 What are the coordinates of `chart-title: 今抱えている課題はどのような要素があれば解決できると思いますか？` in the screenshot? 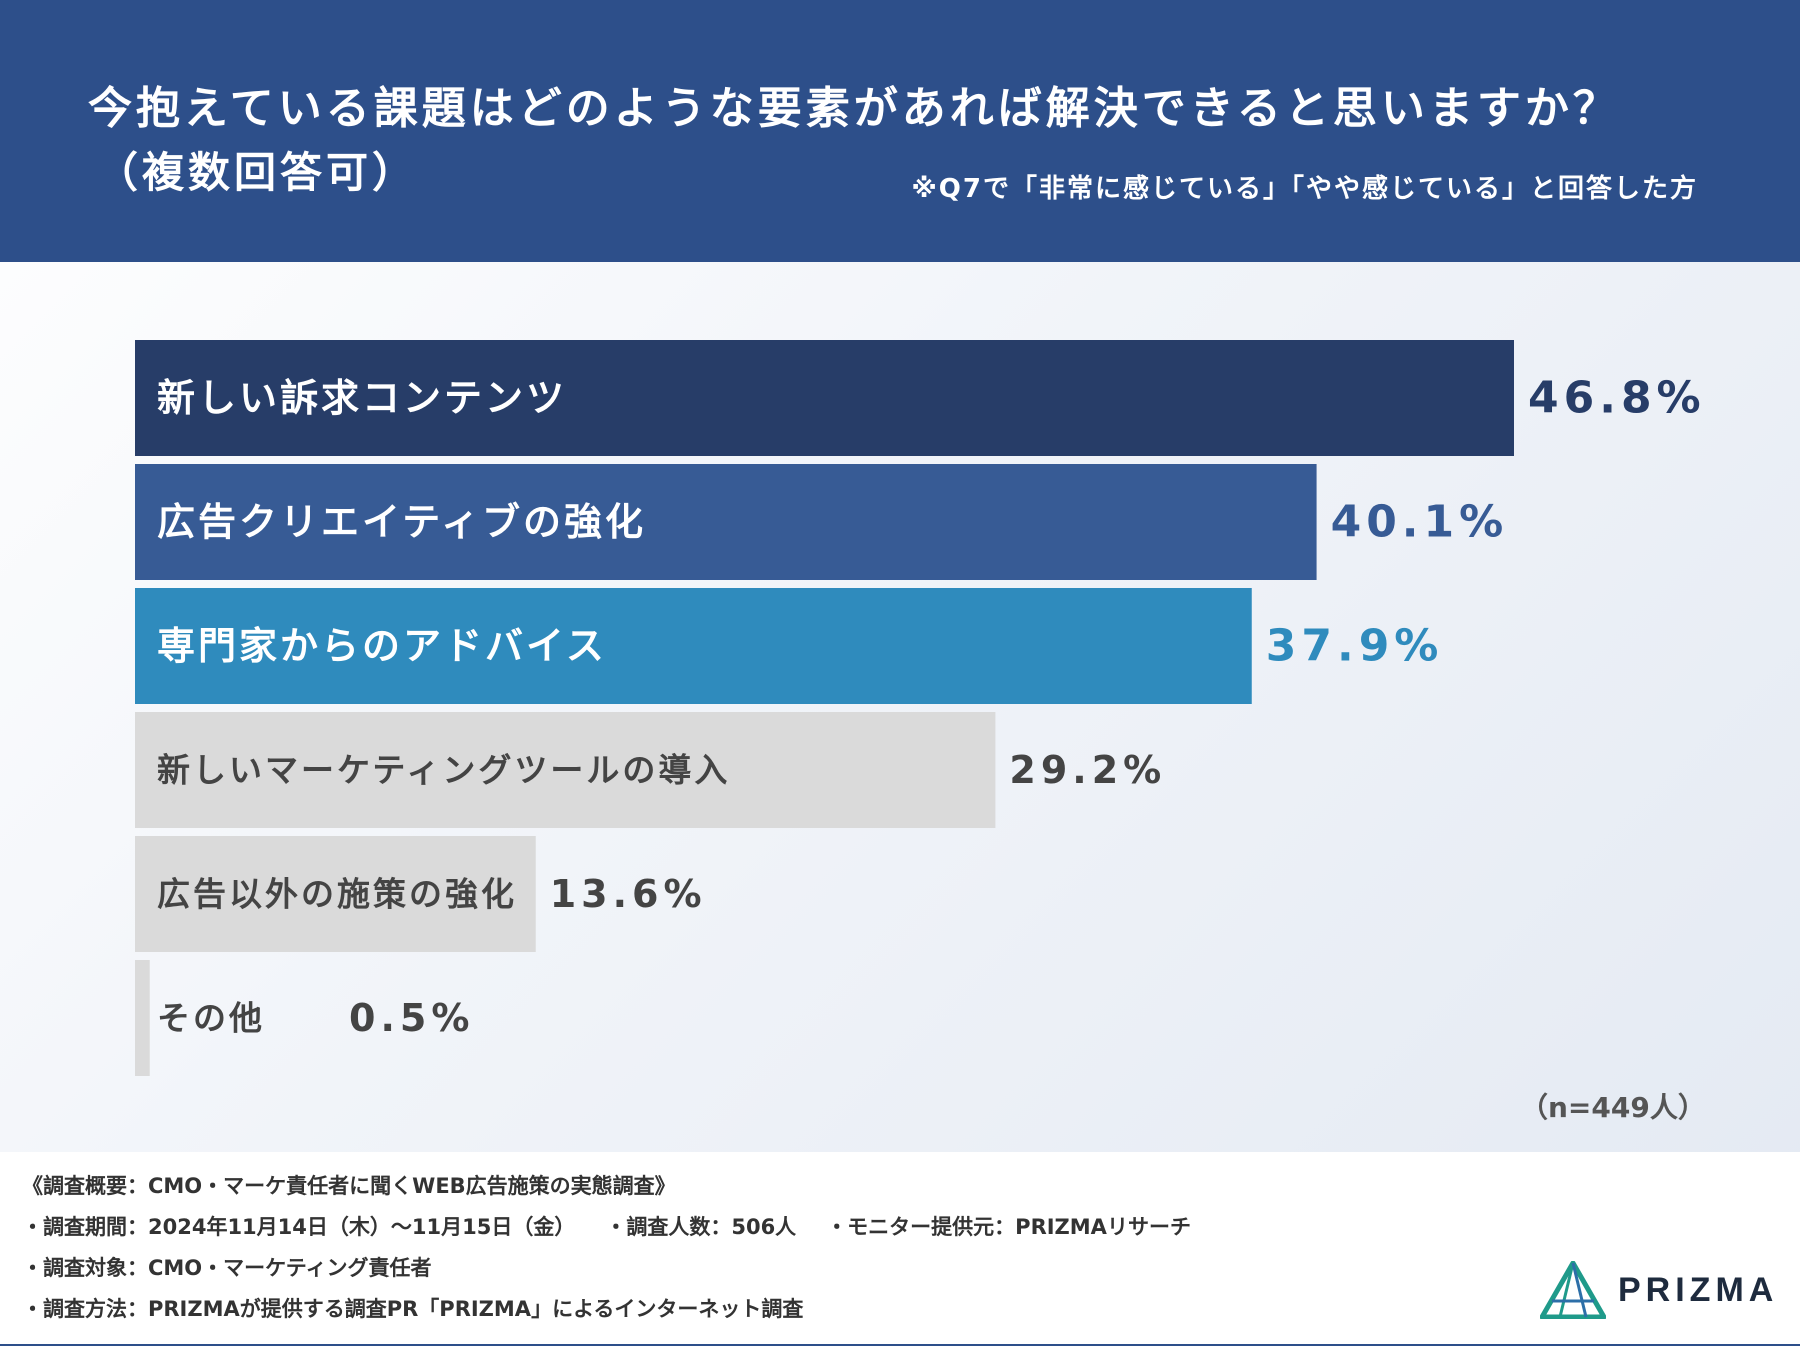 It's located at (854, 108).